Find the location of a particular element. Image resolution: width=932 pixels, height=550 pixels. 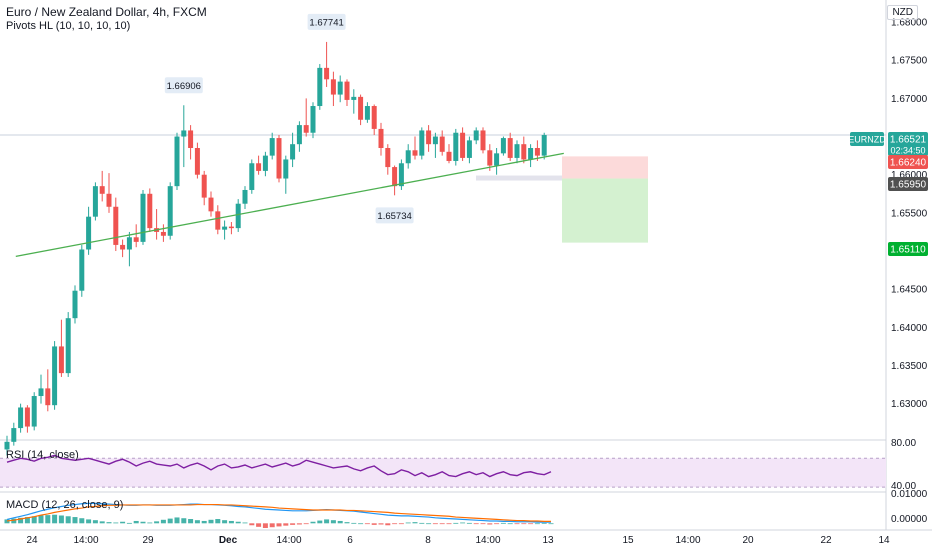

macd-histogram is located at coordinates (279, 521).